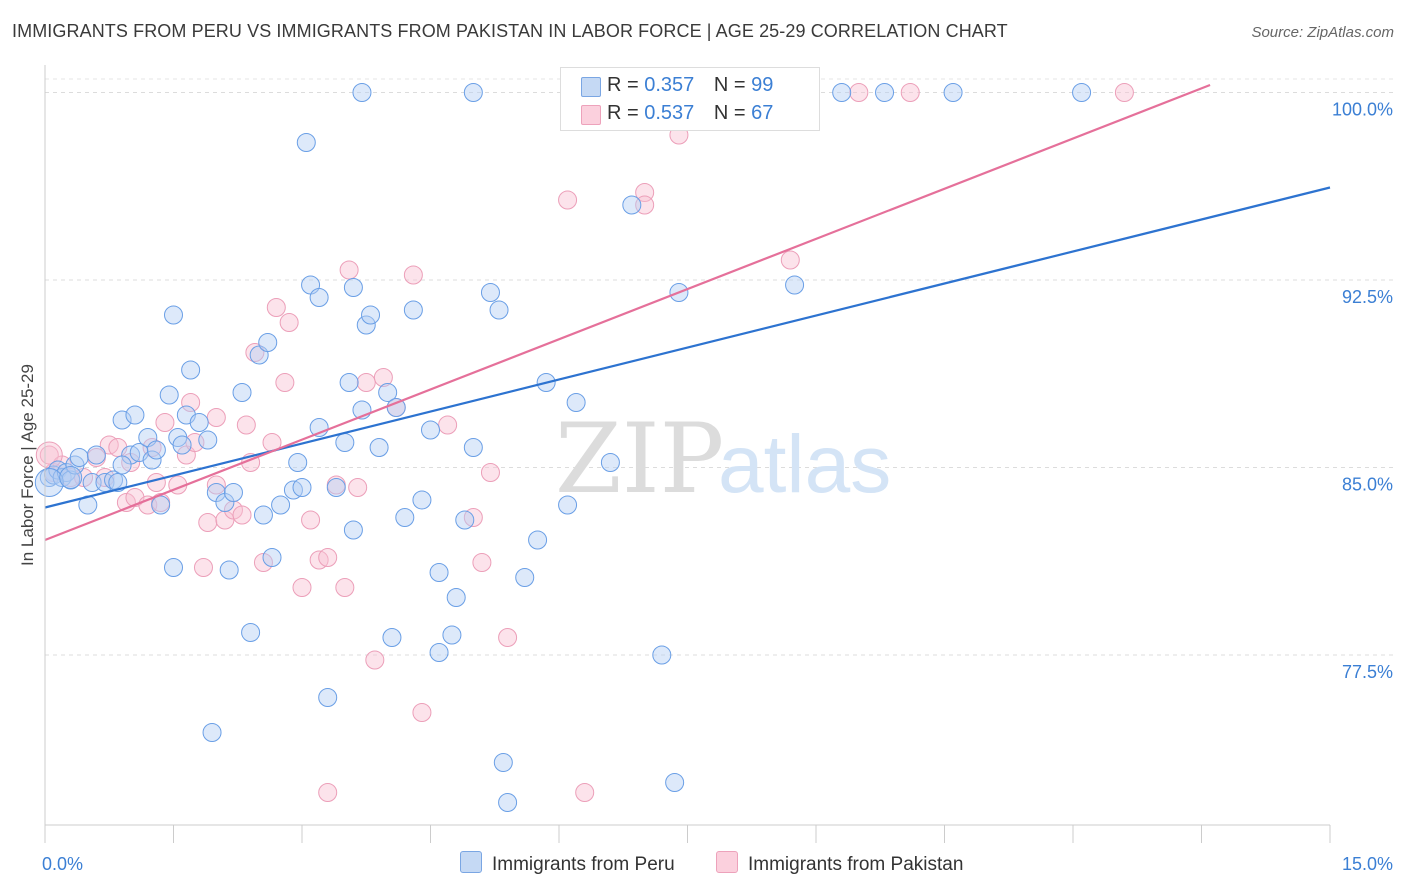 The height and width of the screenshot is (892, 1406). Describe the element at coordinates (591, 115) in the screenshot. I see `pakistan-swatch` at that location.